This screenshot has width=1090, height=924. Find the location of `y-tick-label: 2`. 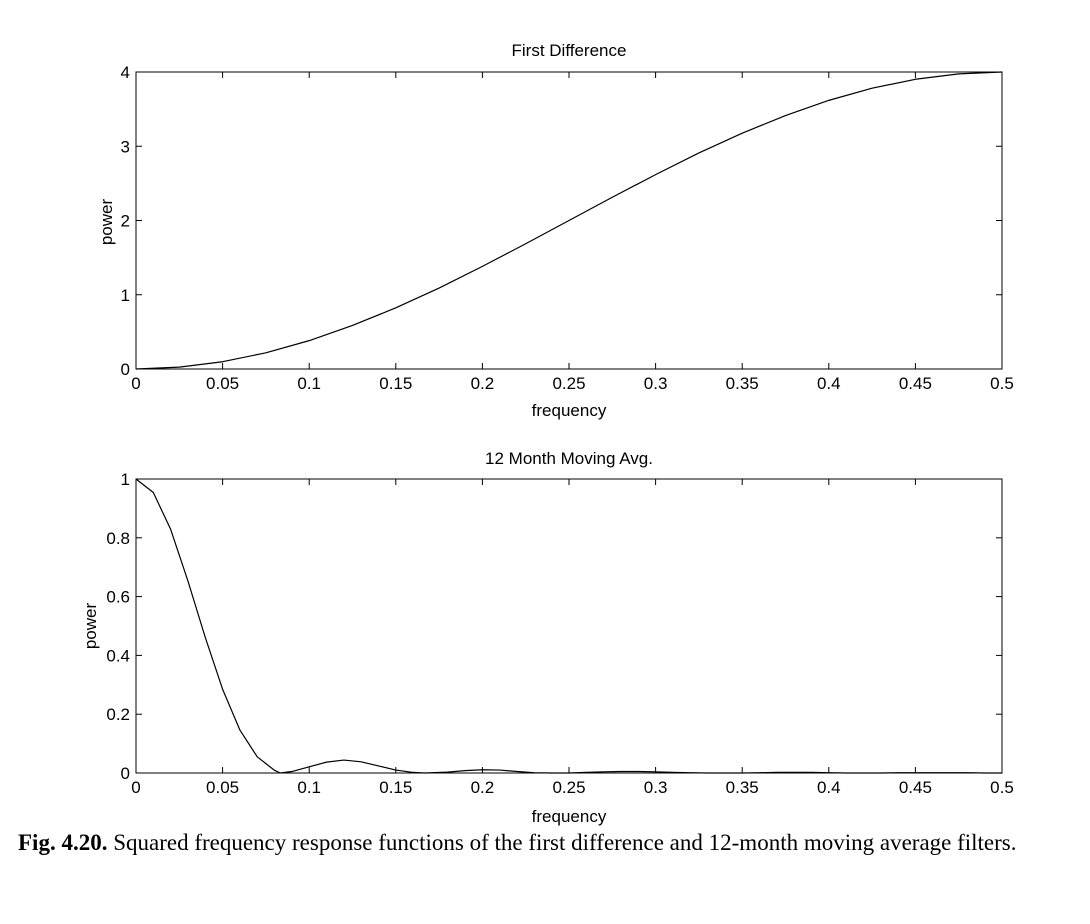

y-tick-label: 2 is located at coordinates (125, 221).